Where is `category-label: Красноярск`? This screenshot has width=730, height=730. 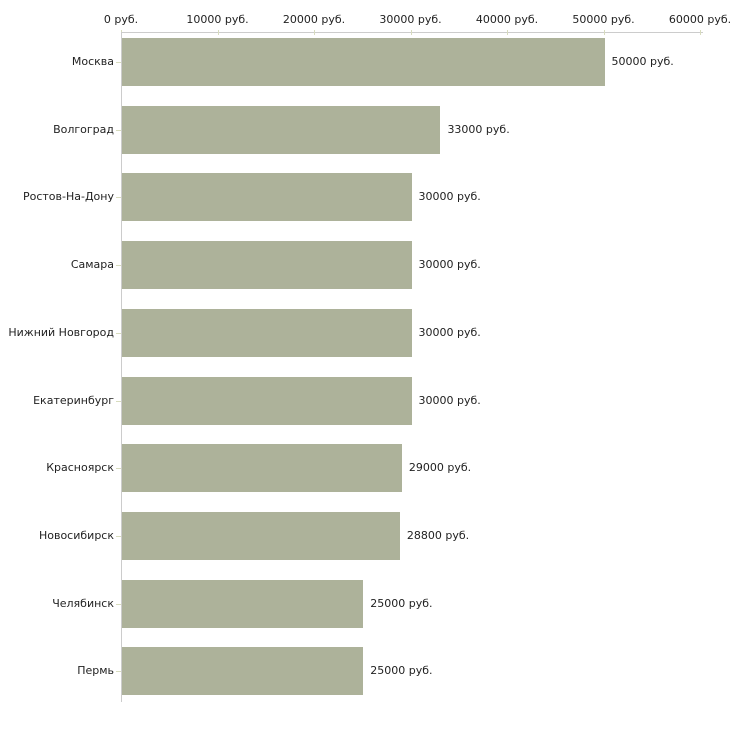
category-label: Красноярск is located at coordinates (80, 468).